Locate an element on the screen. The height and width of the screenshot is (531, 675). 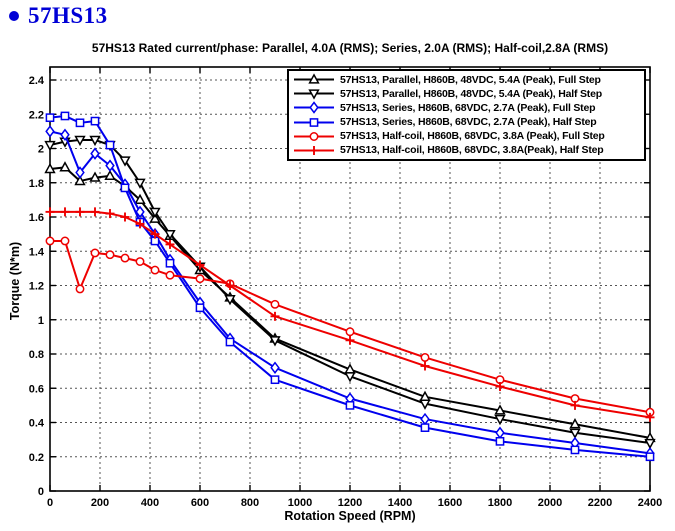
legend-marker-diamond is located at coordinates (314, 108).